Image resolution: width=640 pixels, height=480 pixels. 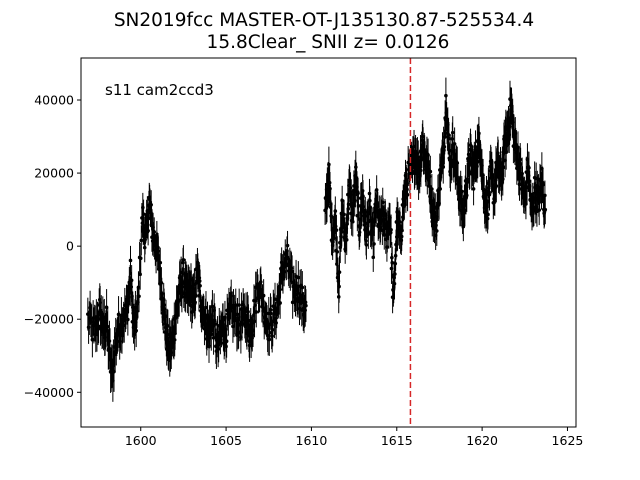 What do you see at coordinates (70, 246) in the screenshot?
I see `y-tick-label: 0` at bounding box center [70, 246].